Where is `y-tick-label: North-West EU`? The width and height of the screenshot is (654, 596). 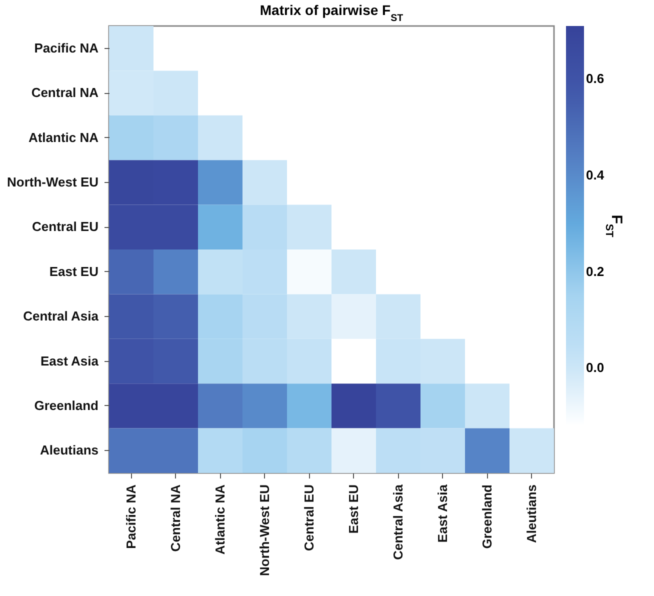
y-tick-label: North-West EU is located at coordinates (52, 182).